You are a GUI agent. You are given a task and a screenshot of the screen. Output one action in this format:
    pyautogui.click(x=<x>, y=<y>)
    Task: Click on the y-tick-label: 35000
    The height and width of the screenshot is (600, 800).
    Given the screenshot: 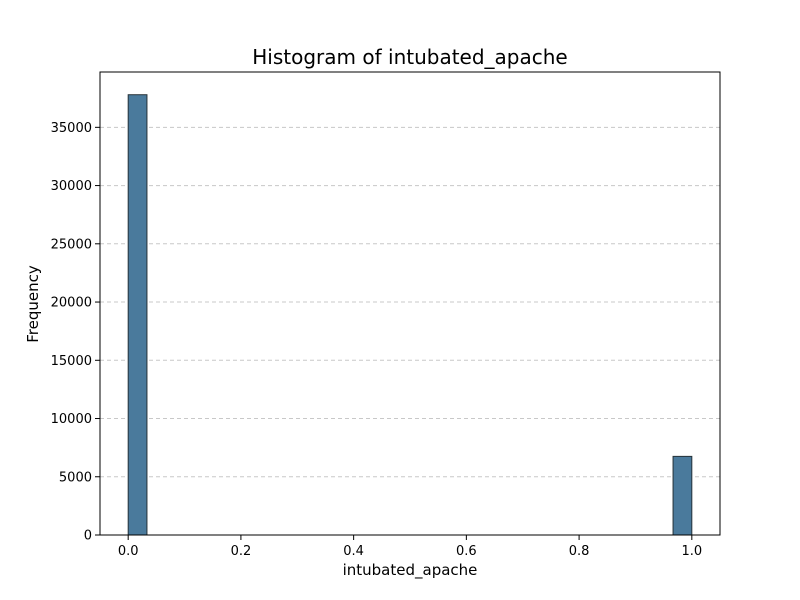 What is the action you would take?
    pyautogui.click(x=71, y=128)
    